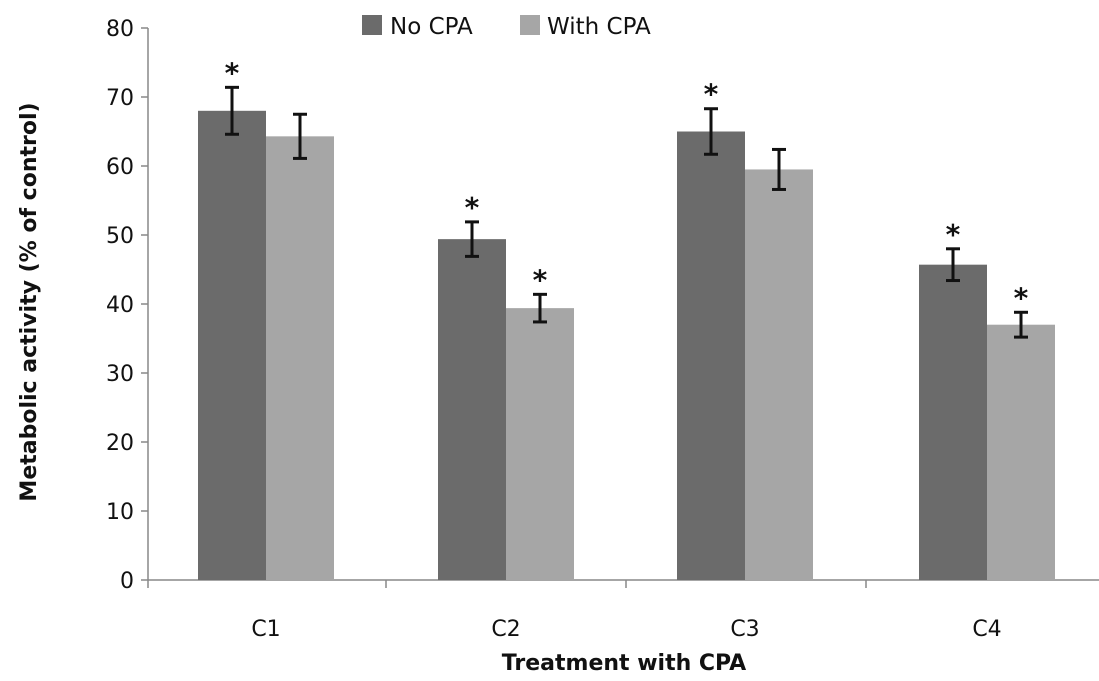 The height and width of the screenshot is (681, 1099). Describe the element at coordinates (120, 236) in the screenshot. I see `y-tick-label: 50` at that location.